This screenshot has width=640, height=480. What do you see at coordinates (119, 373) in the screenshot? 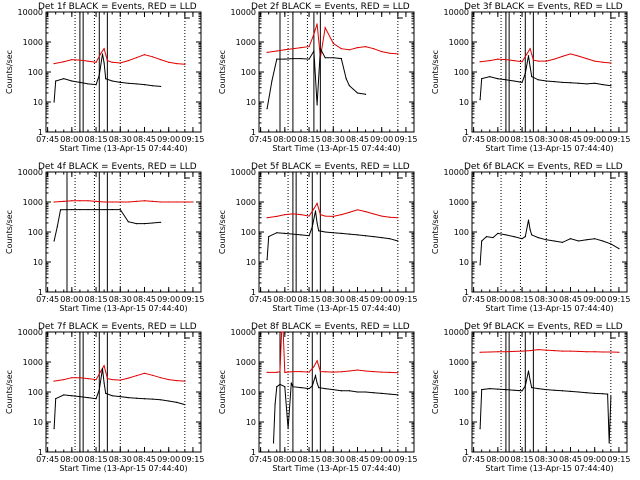
I see `lld-series-line` at bounding box center [119, 373].